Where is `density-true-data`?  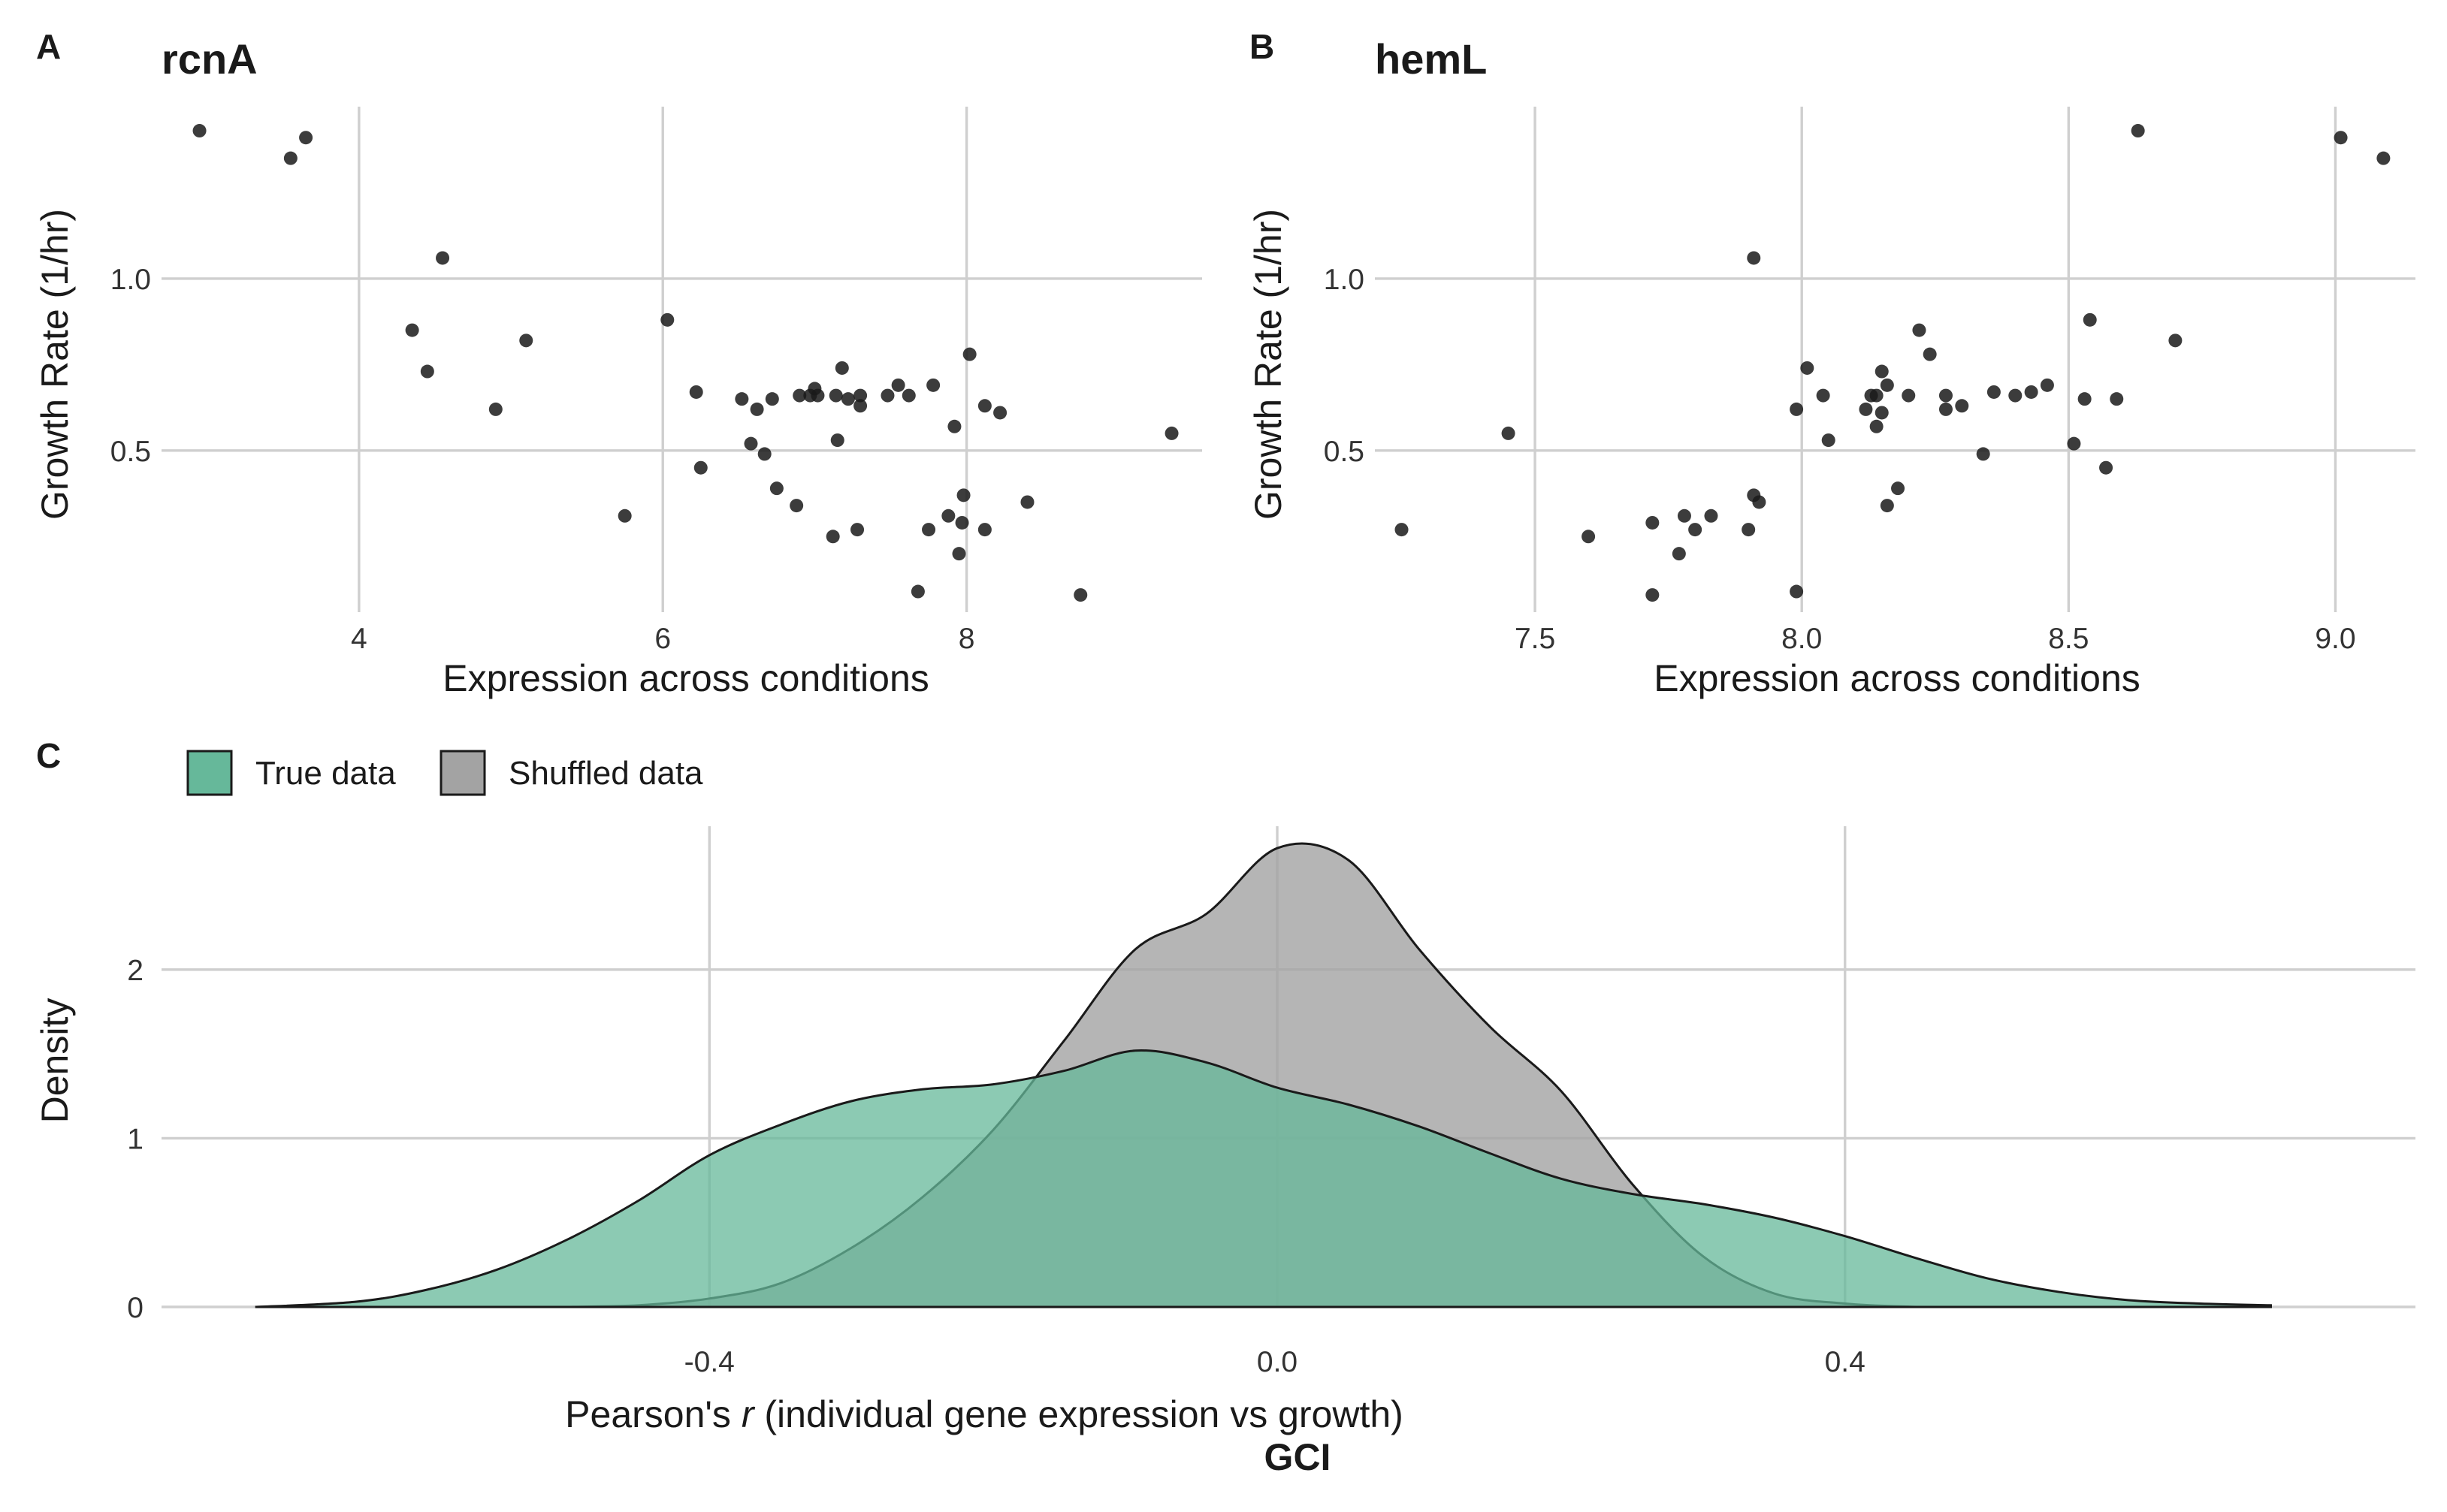
density-true-data is located at coordinates (1263, 1178).